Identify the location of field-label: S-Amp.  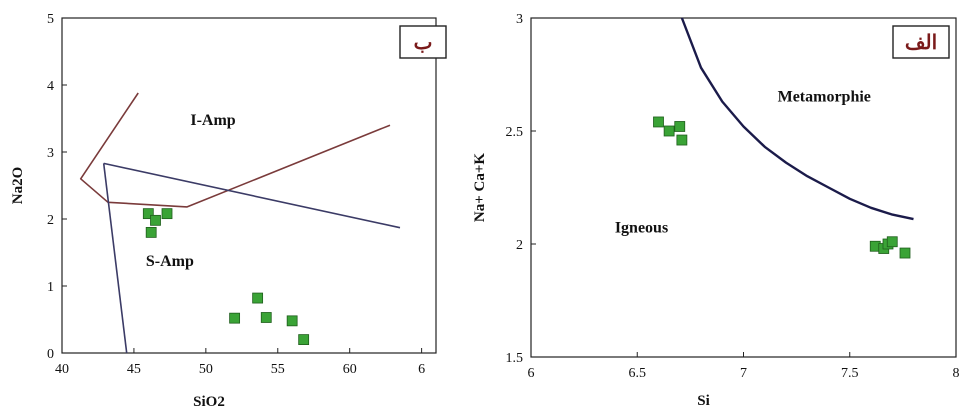
(170, 261).